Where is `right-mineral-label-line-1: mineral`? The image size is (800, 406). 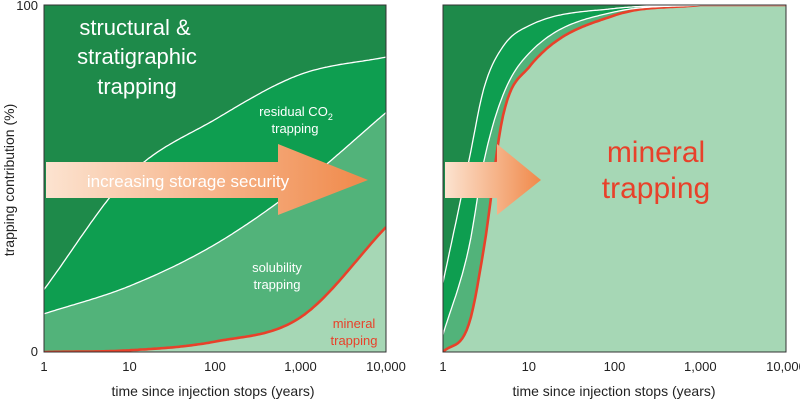 right-mineral-label-line-1: mineral is located at coordinates (656, 152).